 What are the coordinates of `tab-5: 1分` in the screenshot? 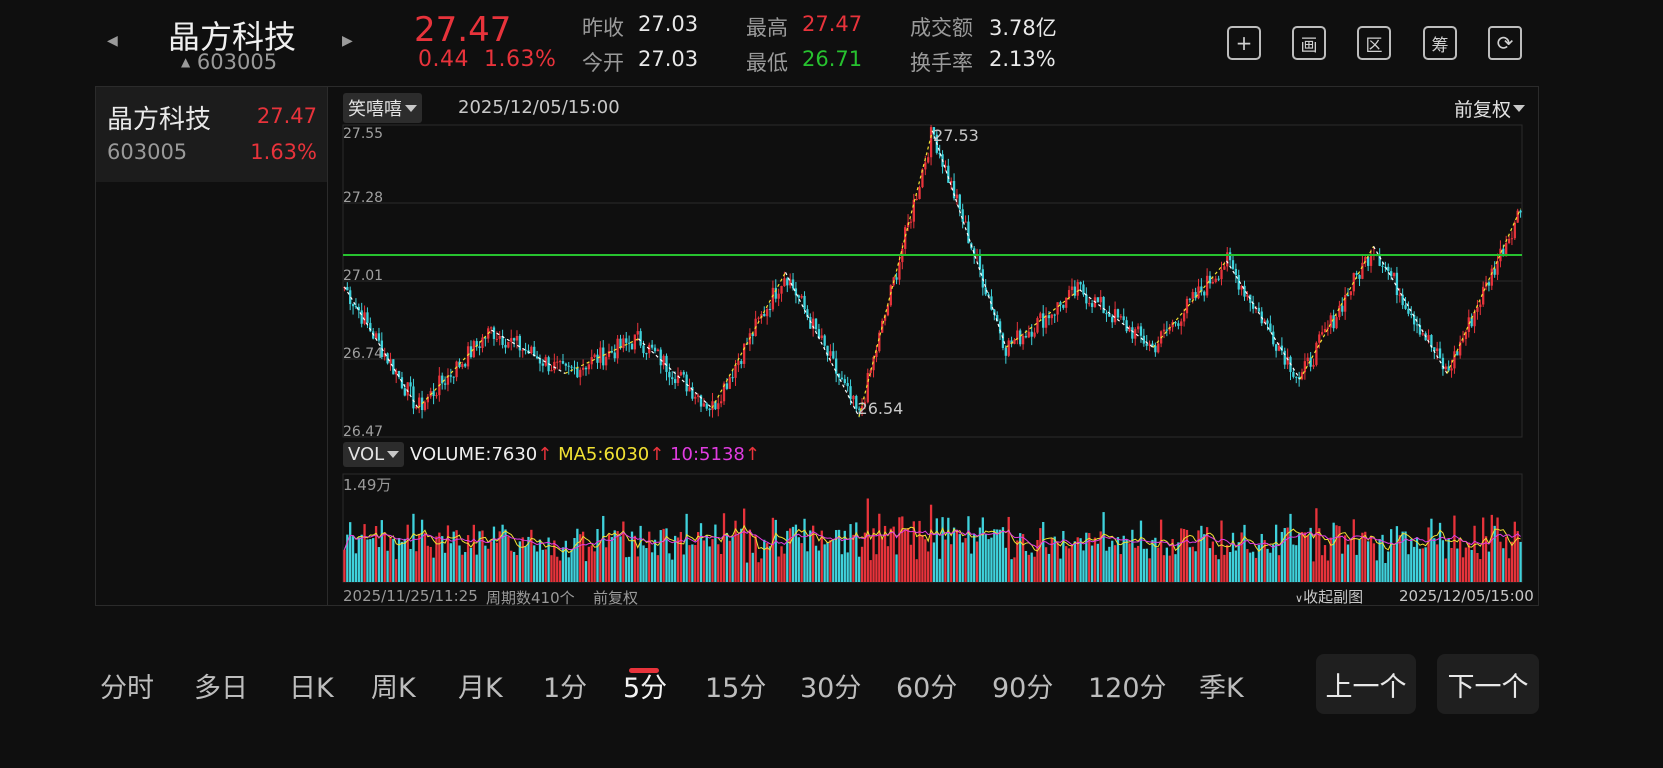 It's located at (565, 688).